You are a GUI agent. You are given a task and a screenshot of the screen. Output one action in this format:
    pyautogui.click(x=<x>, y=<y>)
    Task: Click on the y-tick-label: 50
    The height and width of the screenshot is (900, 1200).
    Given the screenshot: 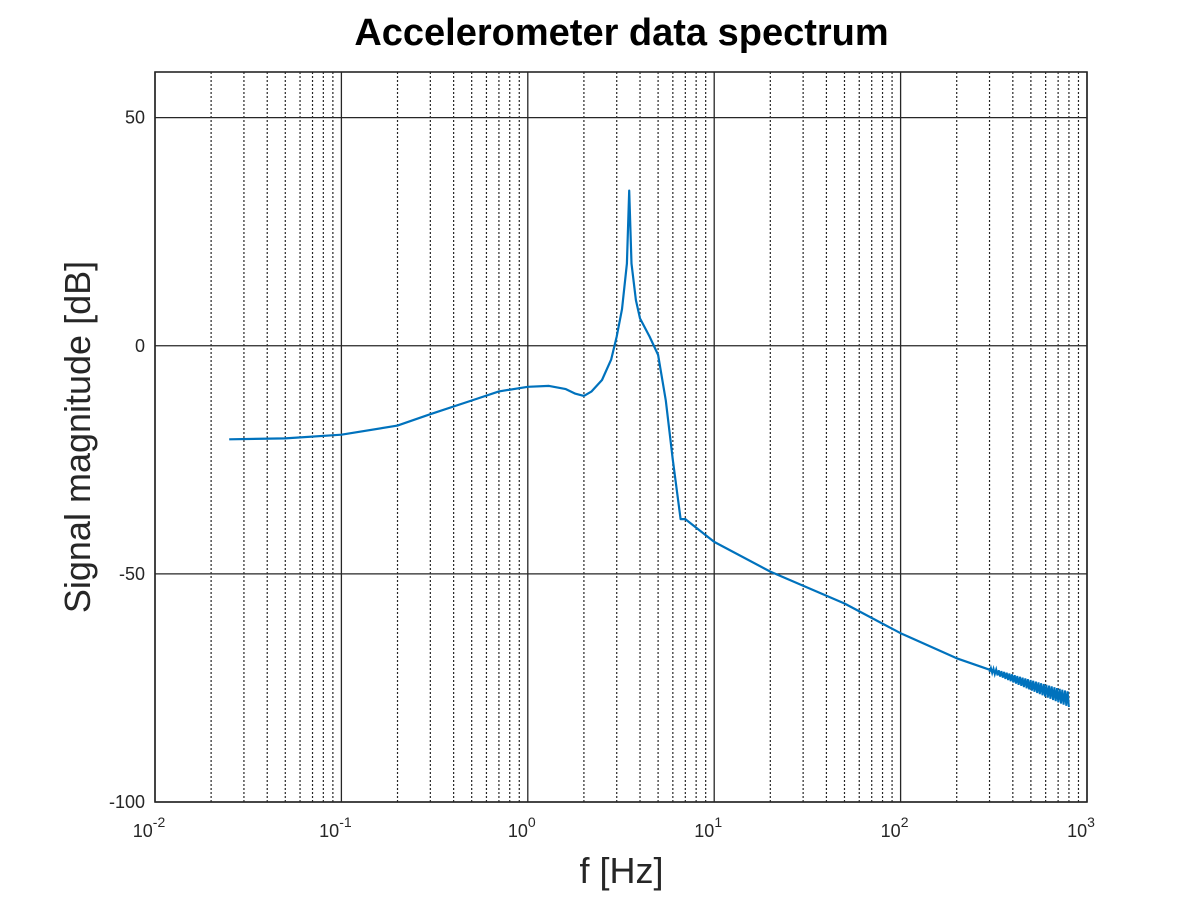 What is the action you would take?
    pyautogui.click(x=135, y=118)
    